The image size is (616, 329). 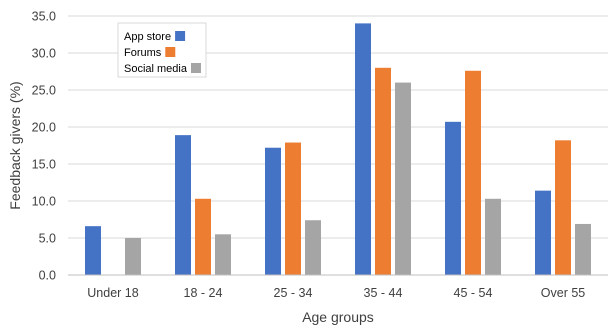 I want to click on x-tick-label: 18 - 24, so click(x=203, y=293).